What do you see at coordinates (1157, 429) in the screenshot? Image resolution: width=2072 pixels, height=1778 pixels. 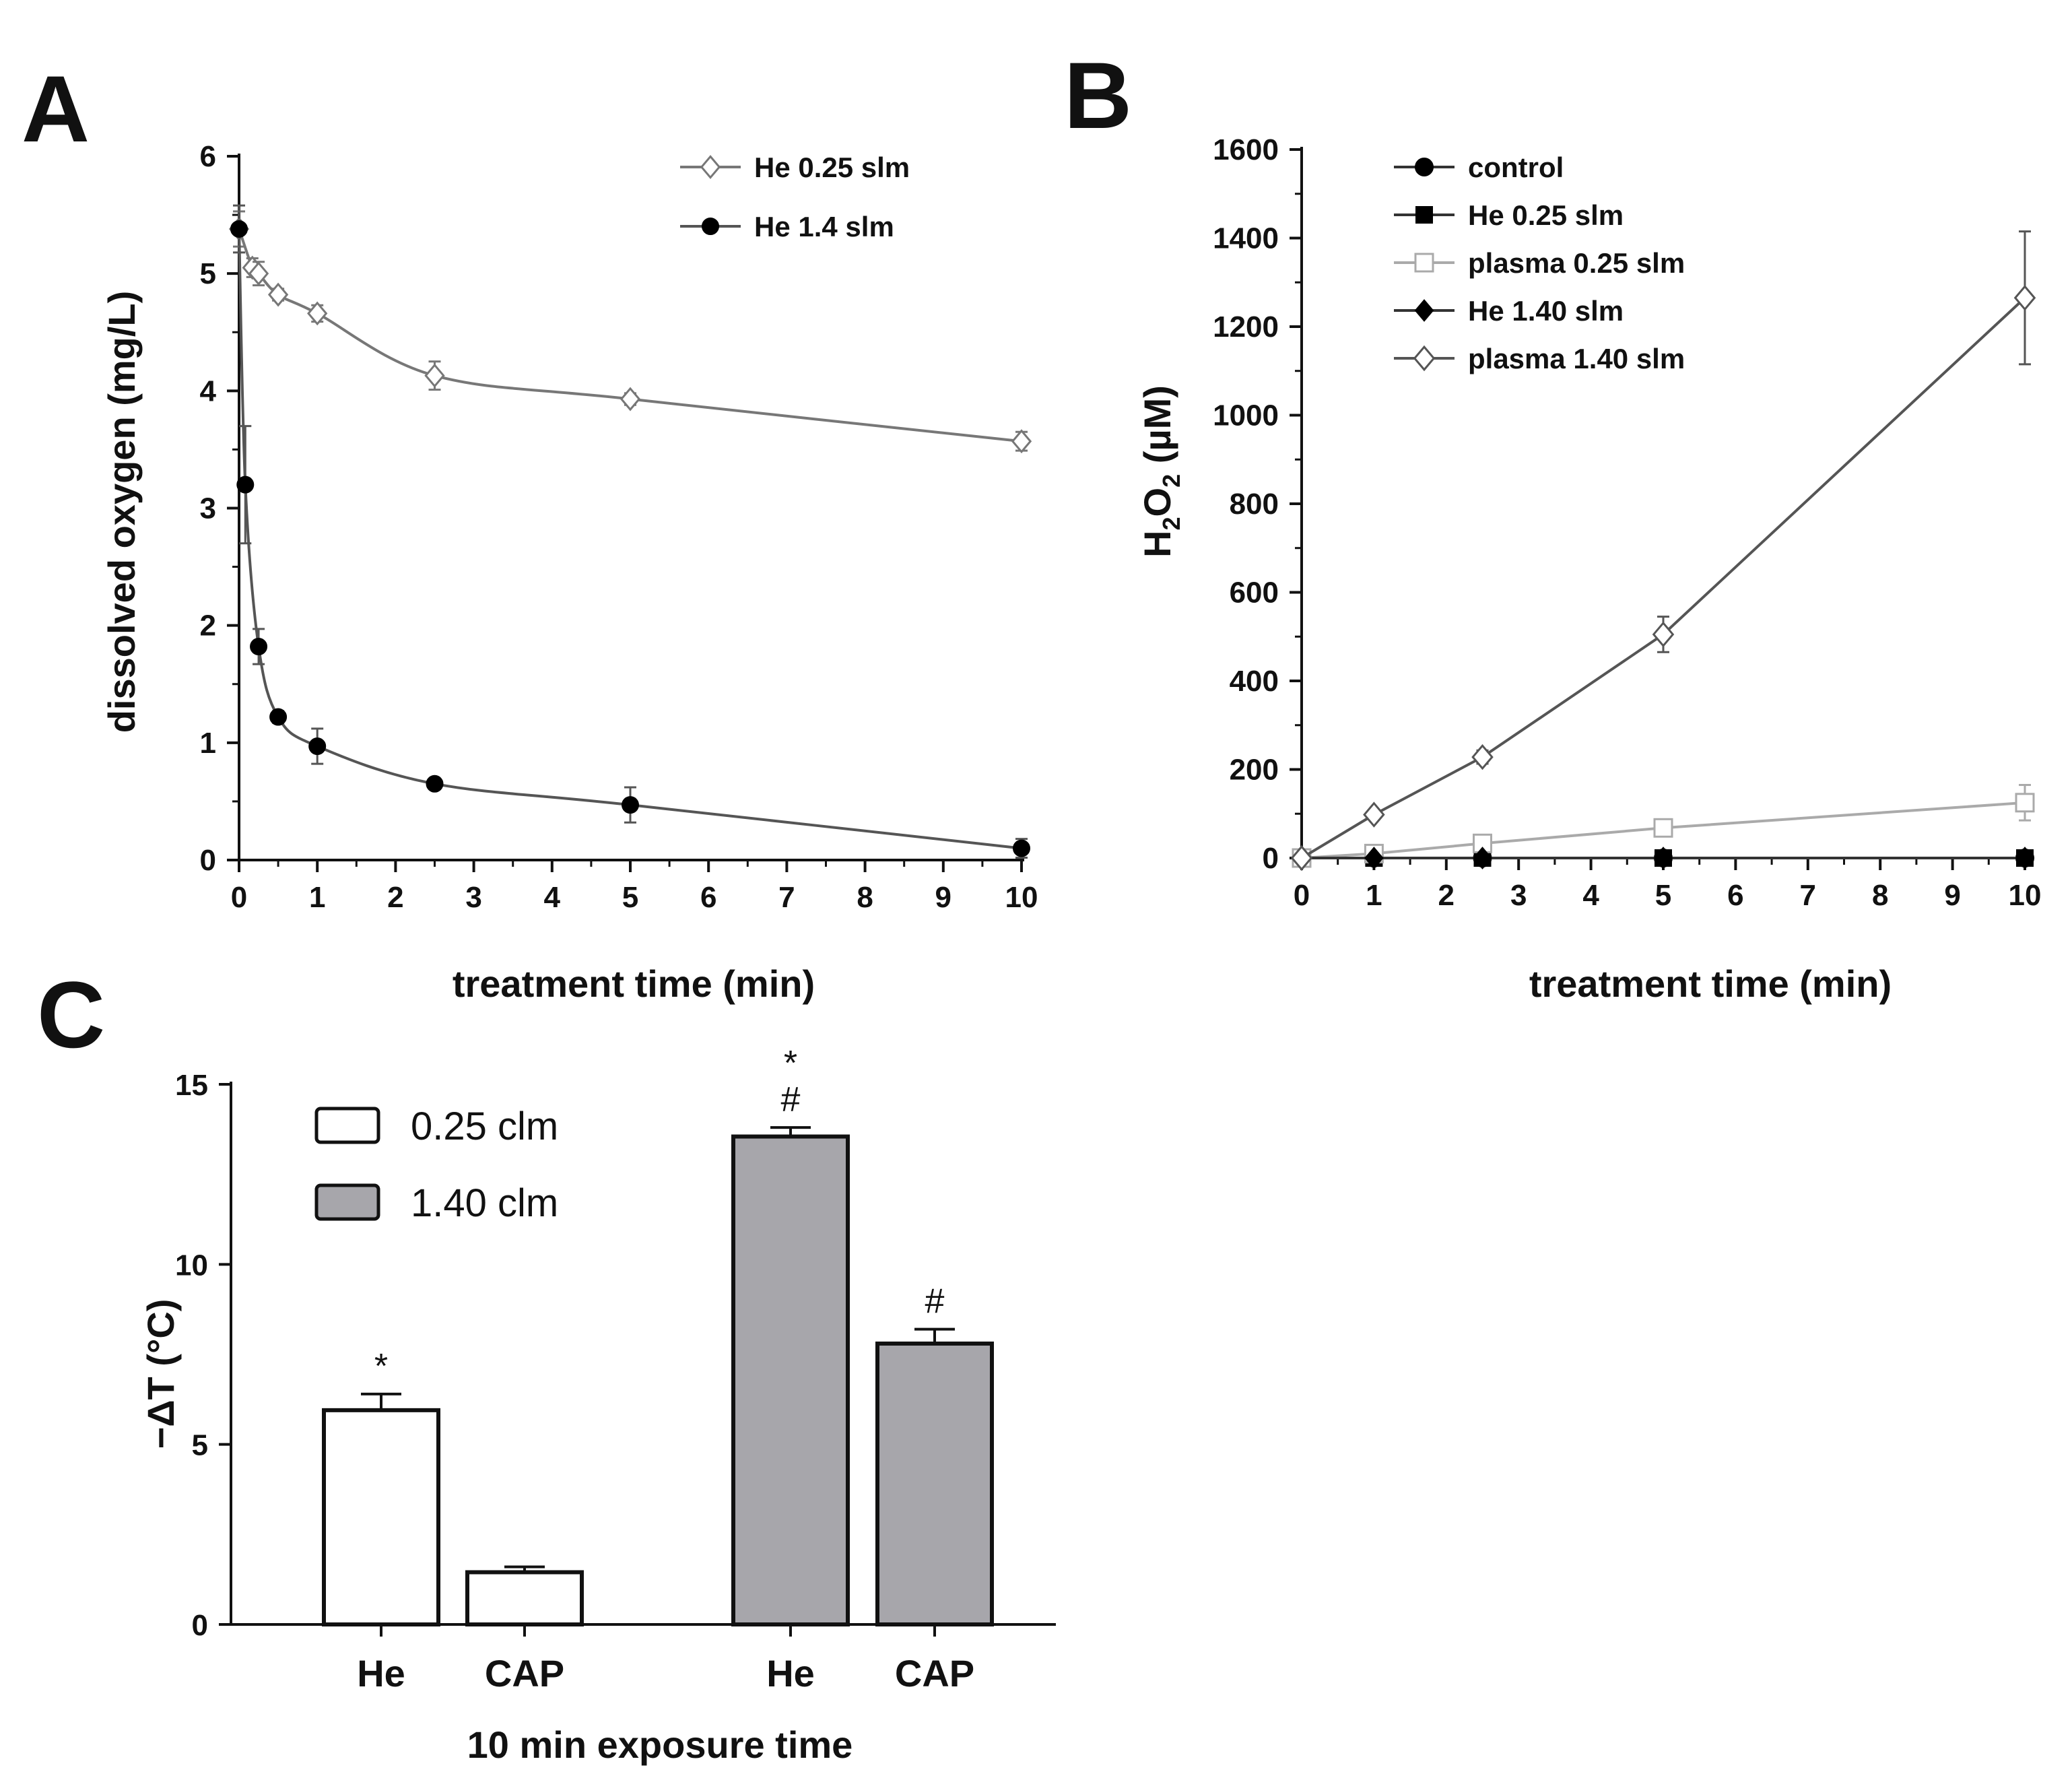 I see `ylabel-unit: (µM)` at bounding box center [1157, 429].